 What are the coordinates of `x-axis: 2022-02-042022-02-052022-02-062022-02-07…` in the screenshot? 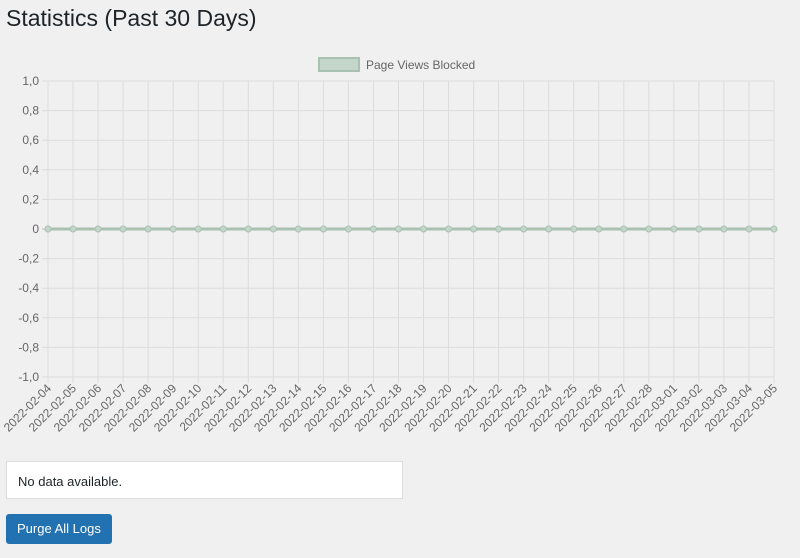 It's located at (391, 408).